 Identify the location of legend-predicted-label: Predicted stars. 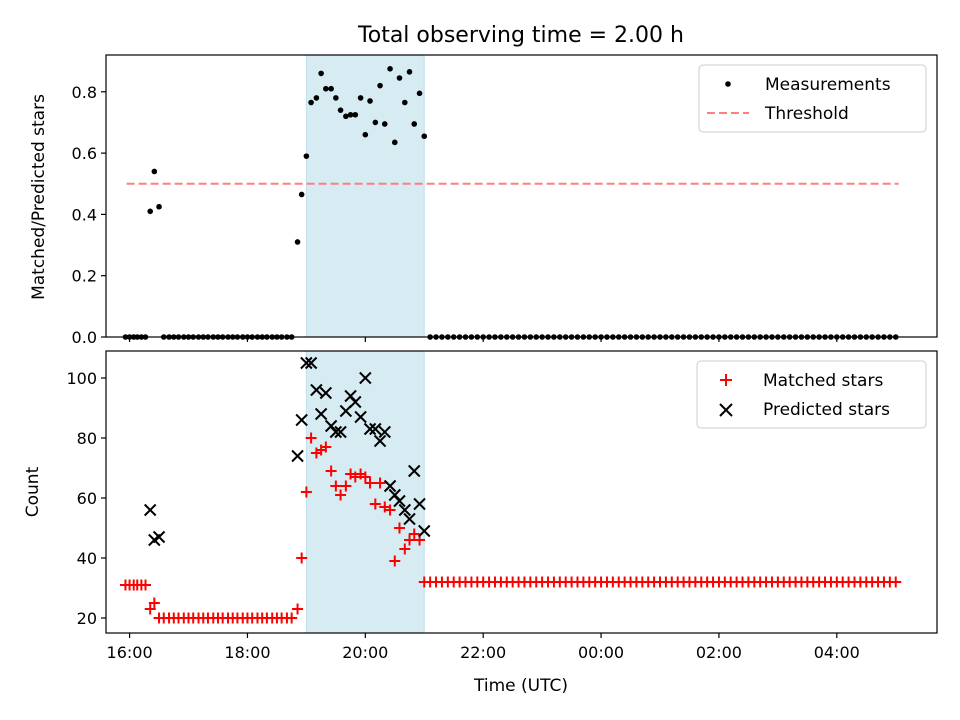
(826, 410).